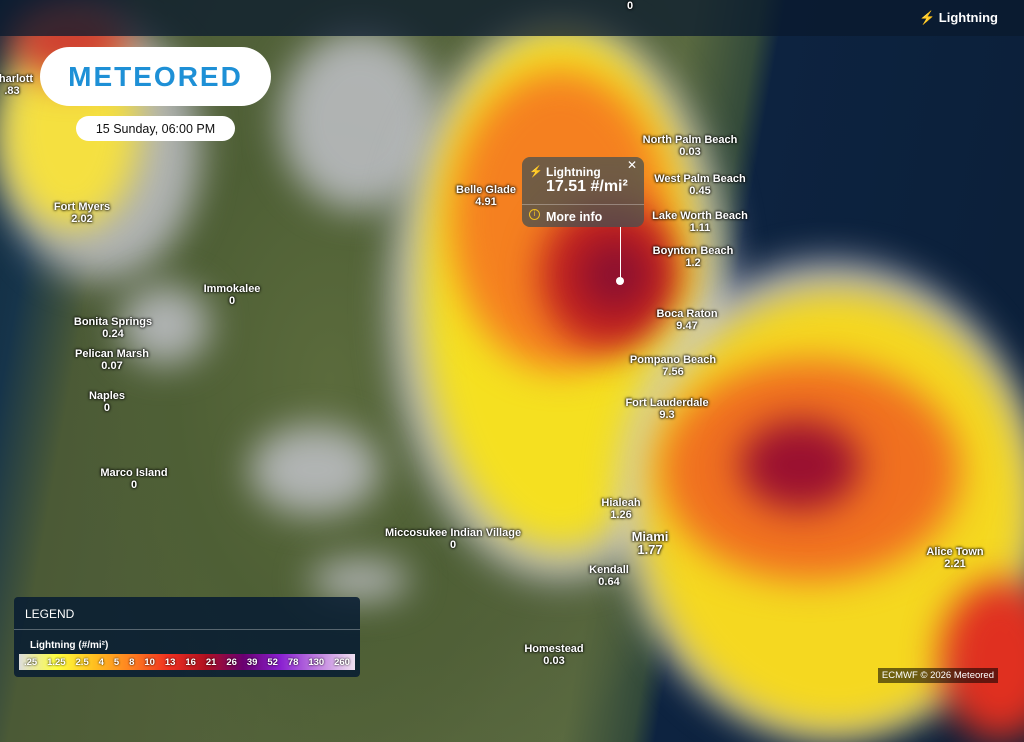  Describe the element at coordinates (17, 85) in the screenshot. I see `place-label: Charlott.83` at that location.